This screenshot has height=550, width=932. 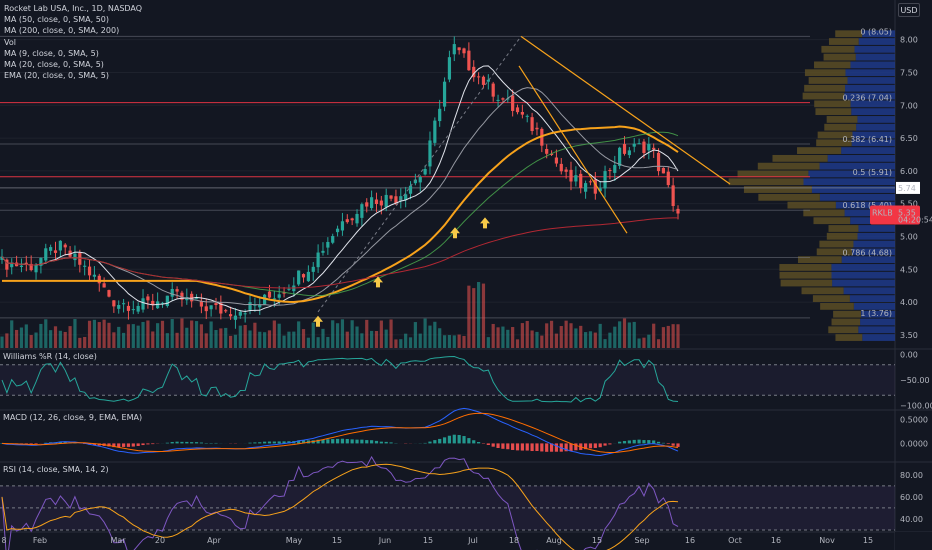 I want to click on price-tick-4: 6.00, so click(x=909, y=171).